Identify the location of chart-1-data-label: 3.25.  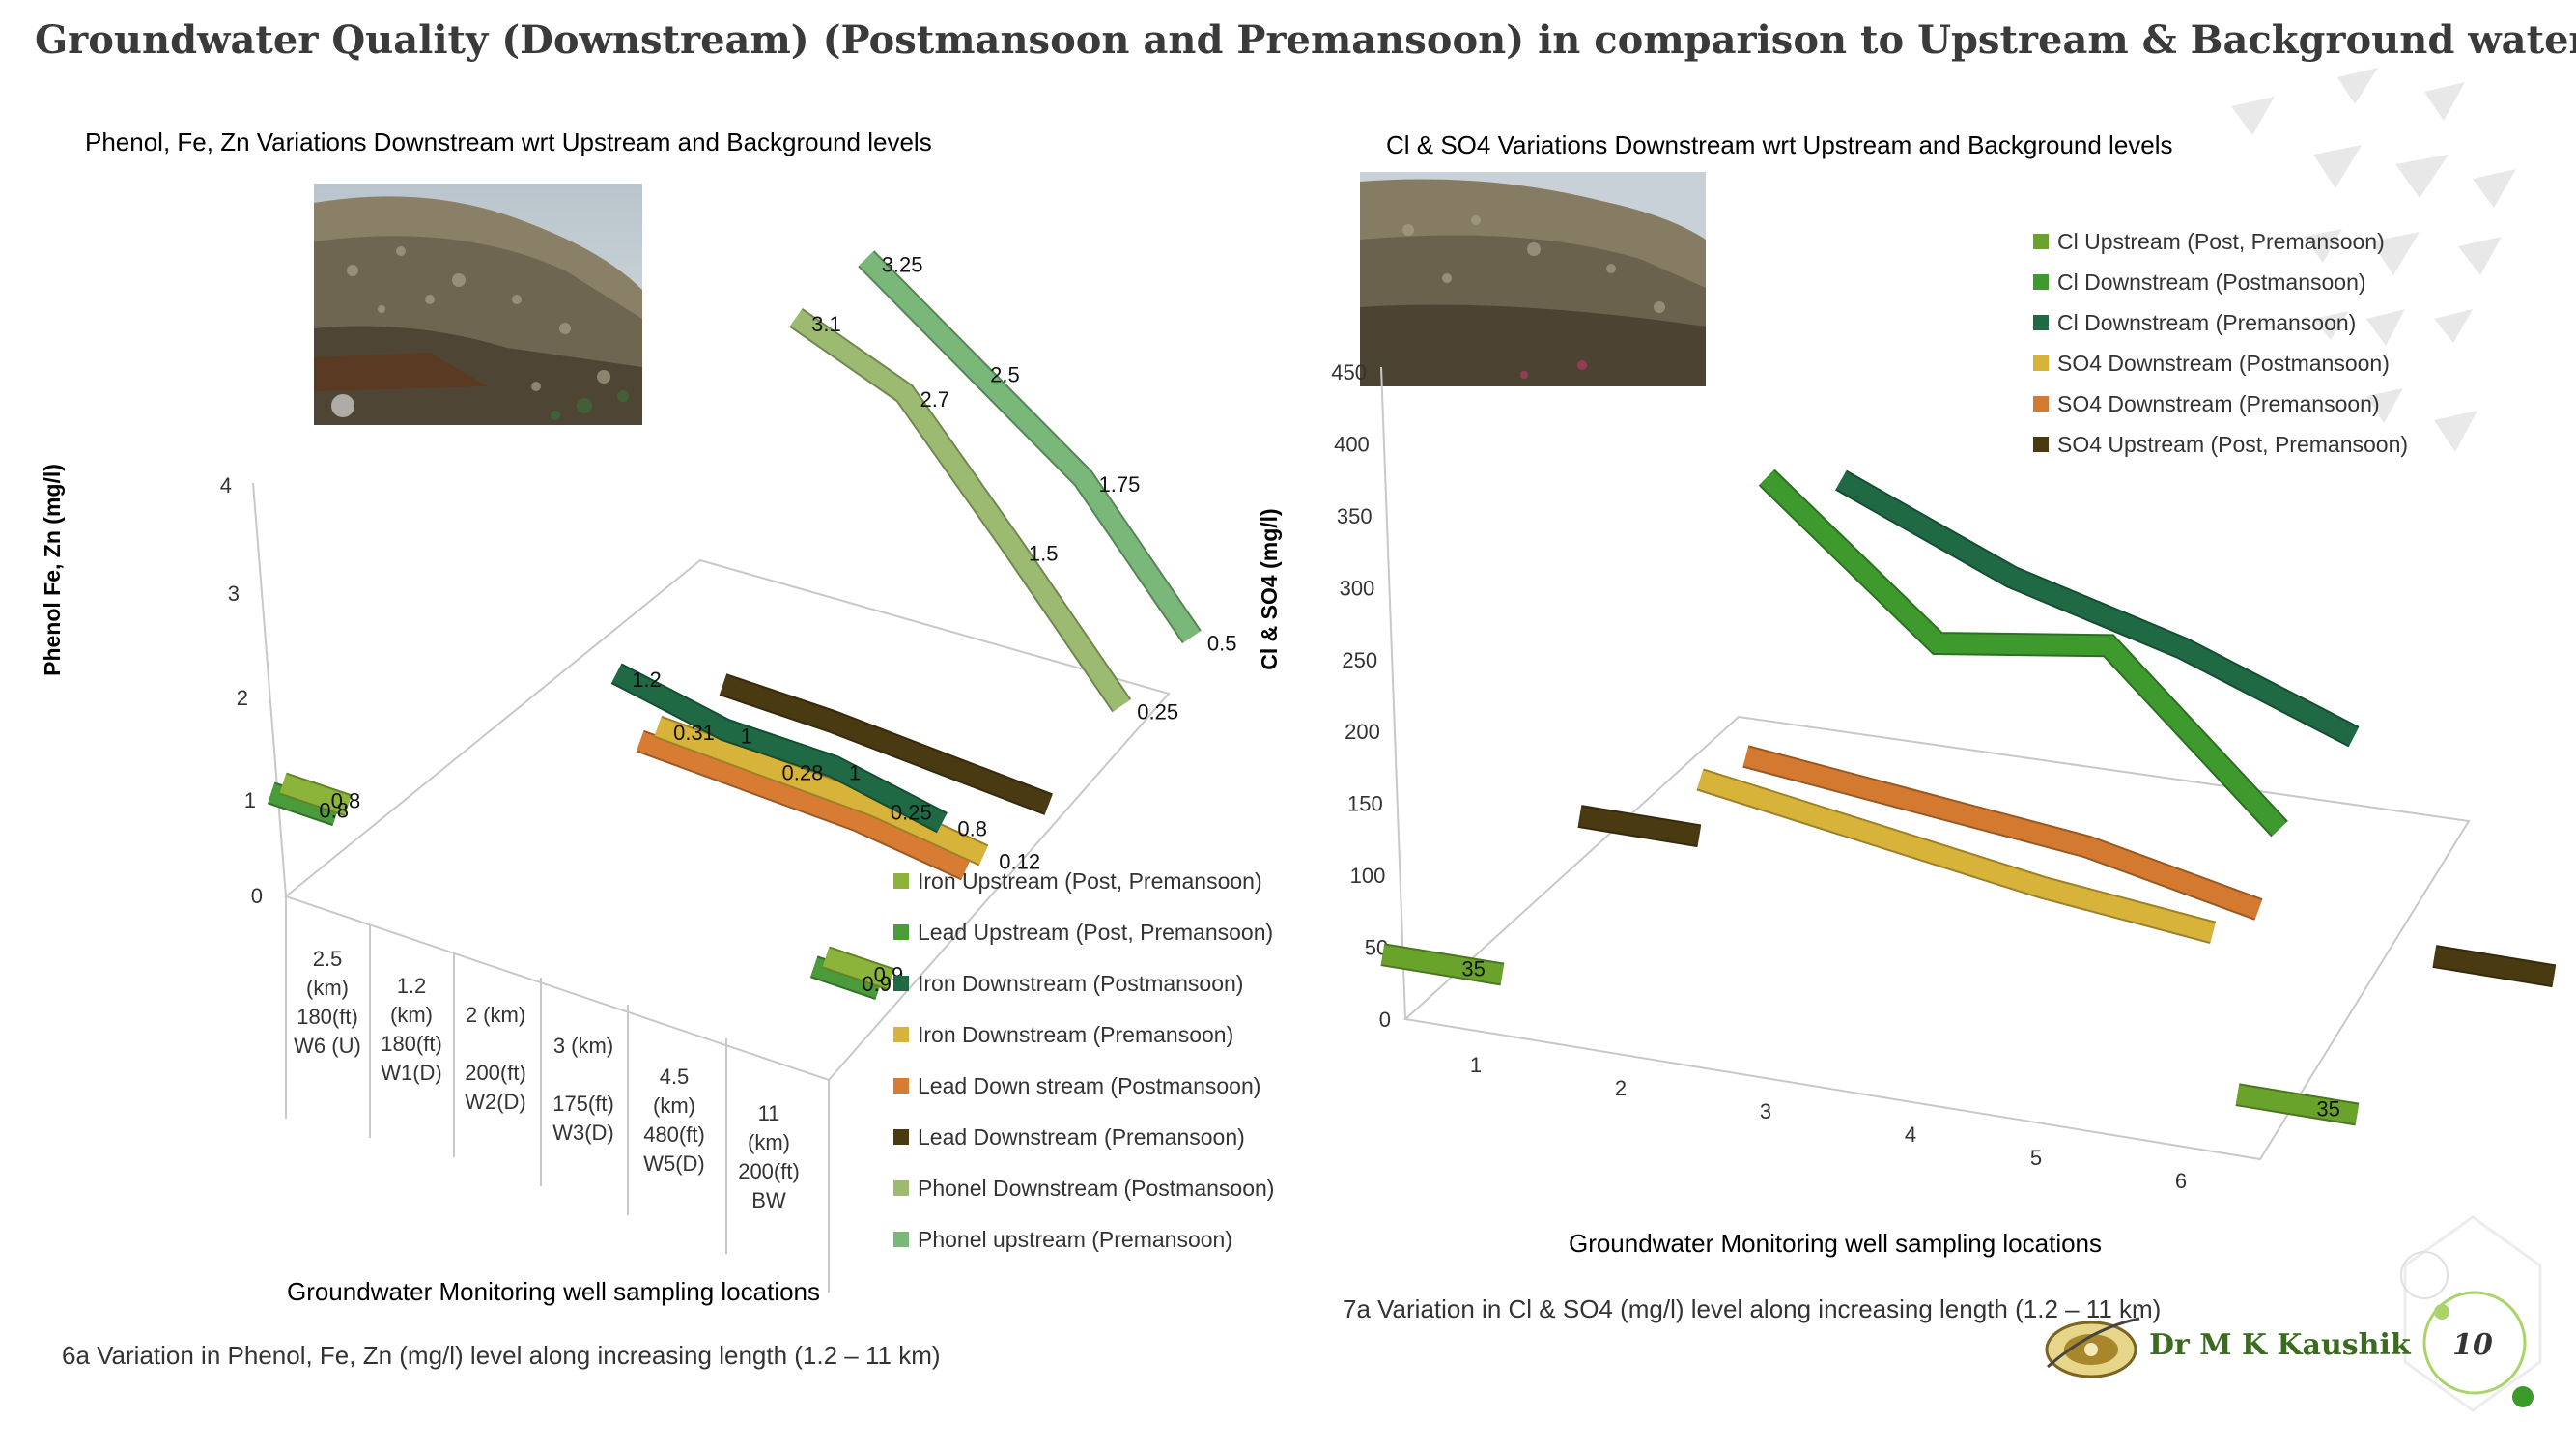
(902, 265).